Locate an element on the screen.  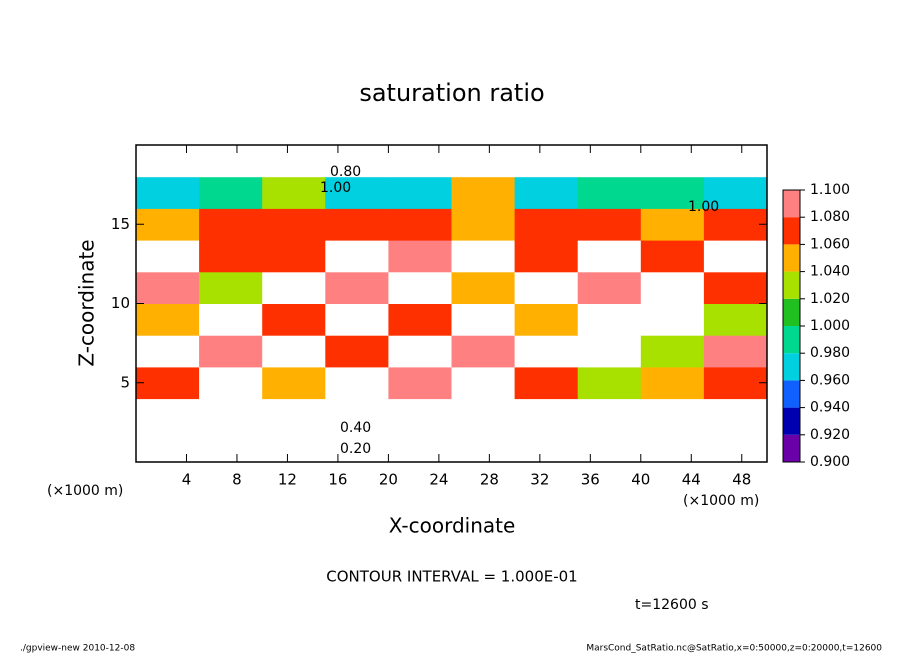
footer-left: ./gpview-new 2010-12-08 is located at coordinates (77, 649).